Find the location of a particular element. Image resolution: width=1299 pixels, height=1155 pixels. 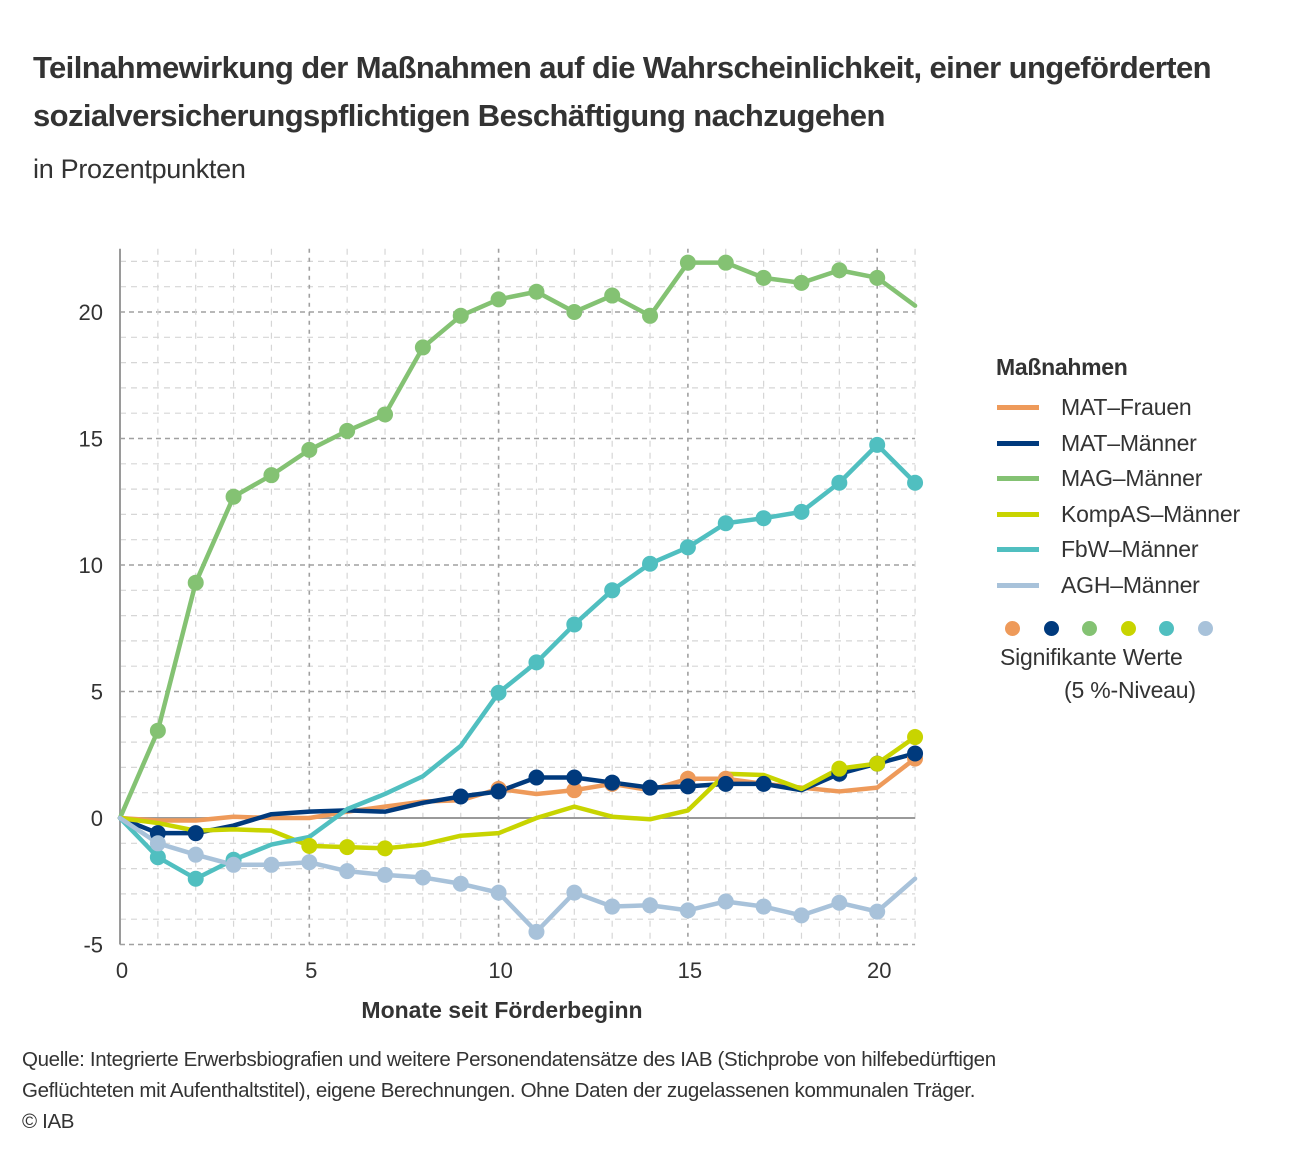

significance-label-line1: Signifikante Werte is located at coordinates (1091, 657).